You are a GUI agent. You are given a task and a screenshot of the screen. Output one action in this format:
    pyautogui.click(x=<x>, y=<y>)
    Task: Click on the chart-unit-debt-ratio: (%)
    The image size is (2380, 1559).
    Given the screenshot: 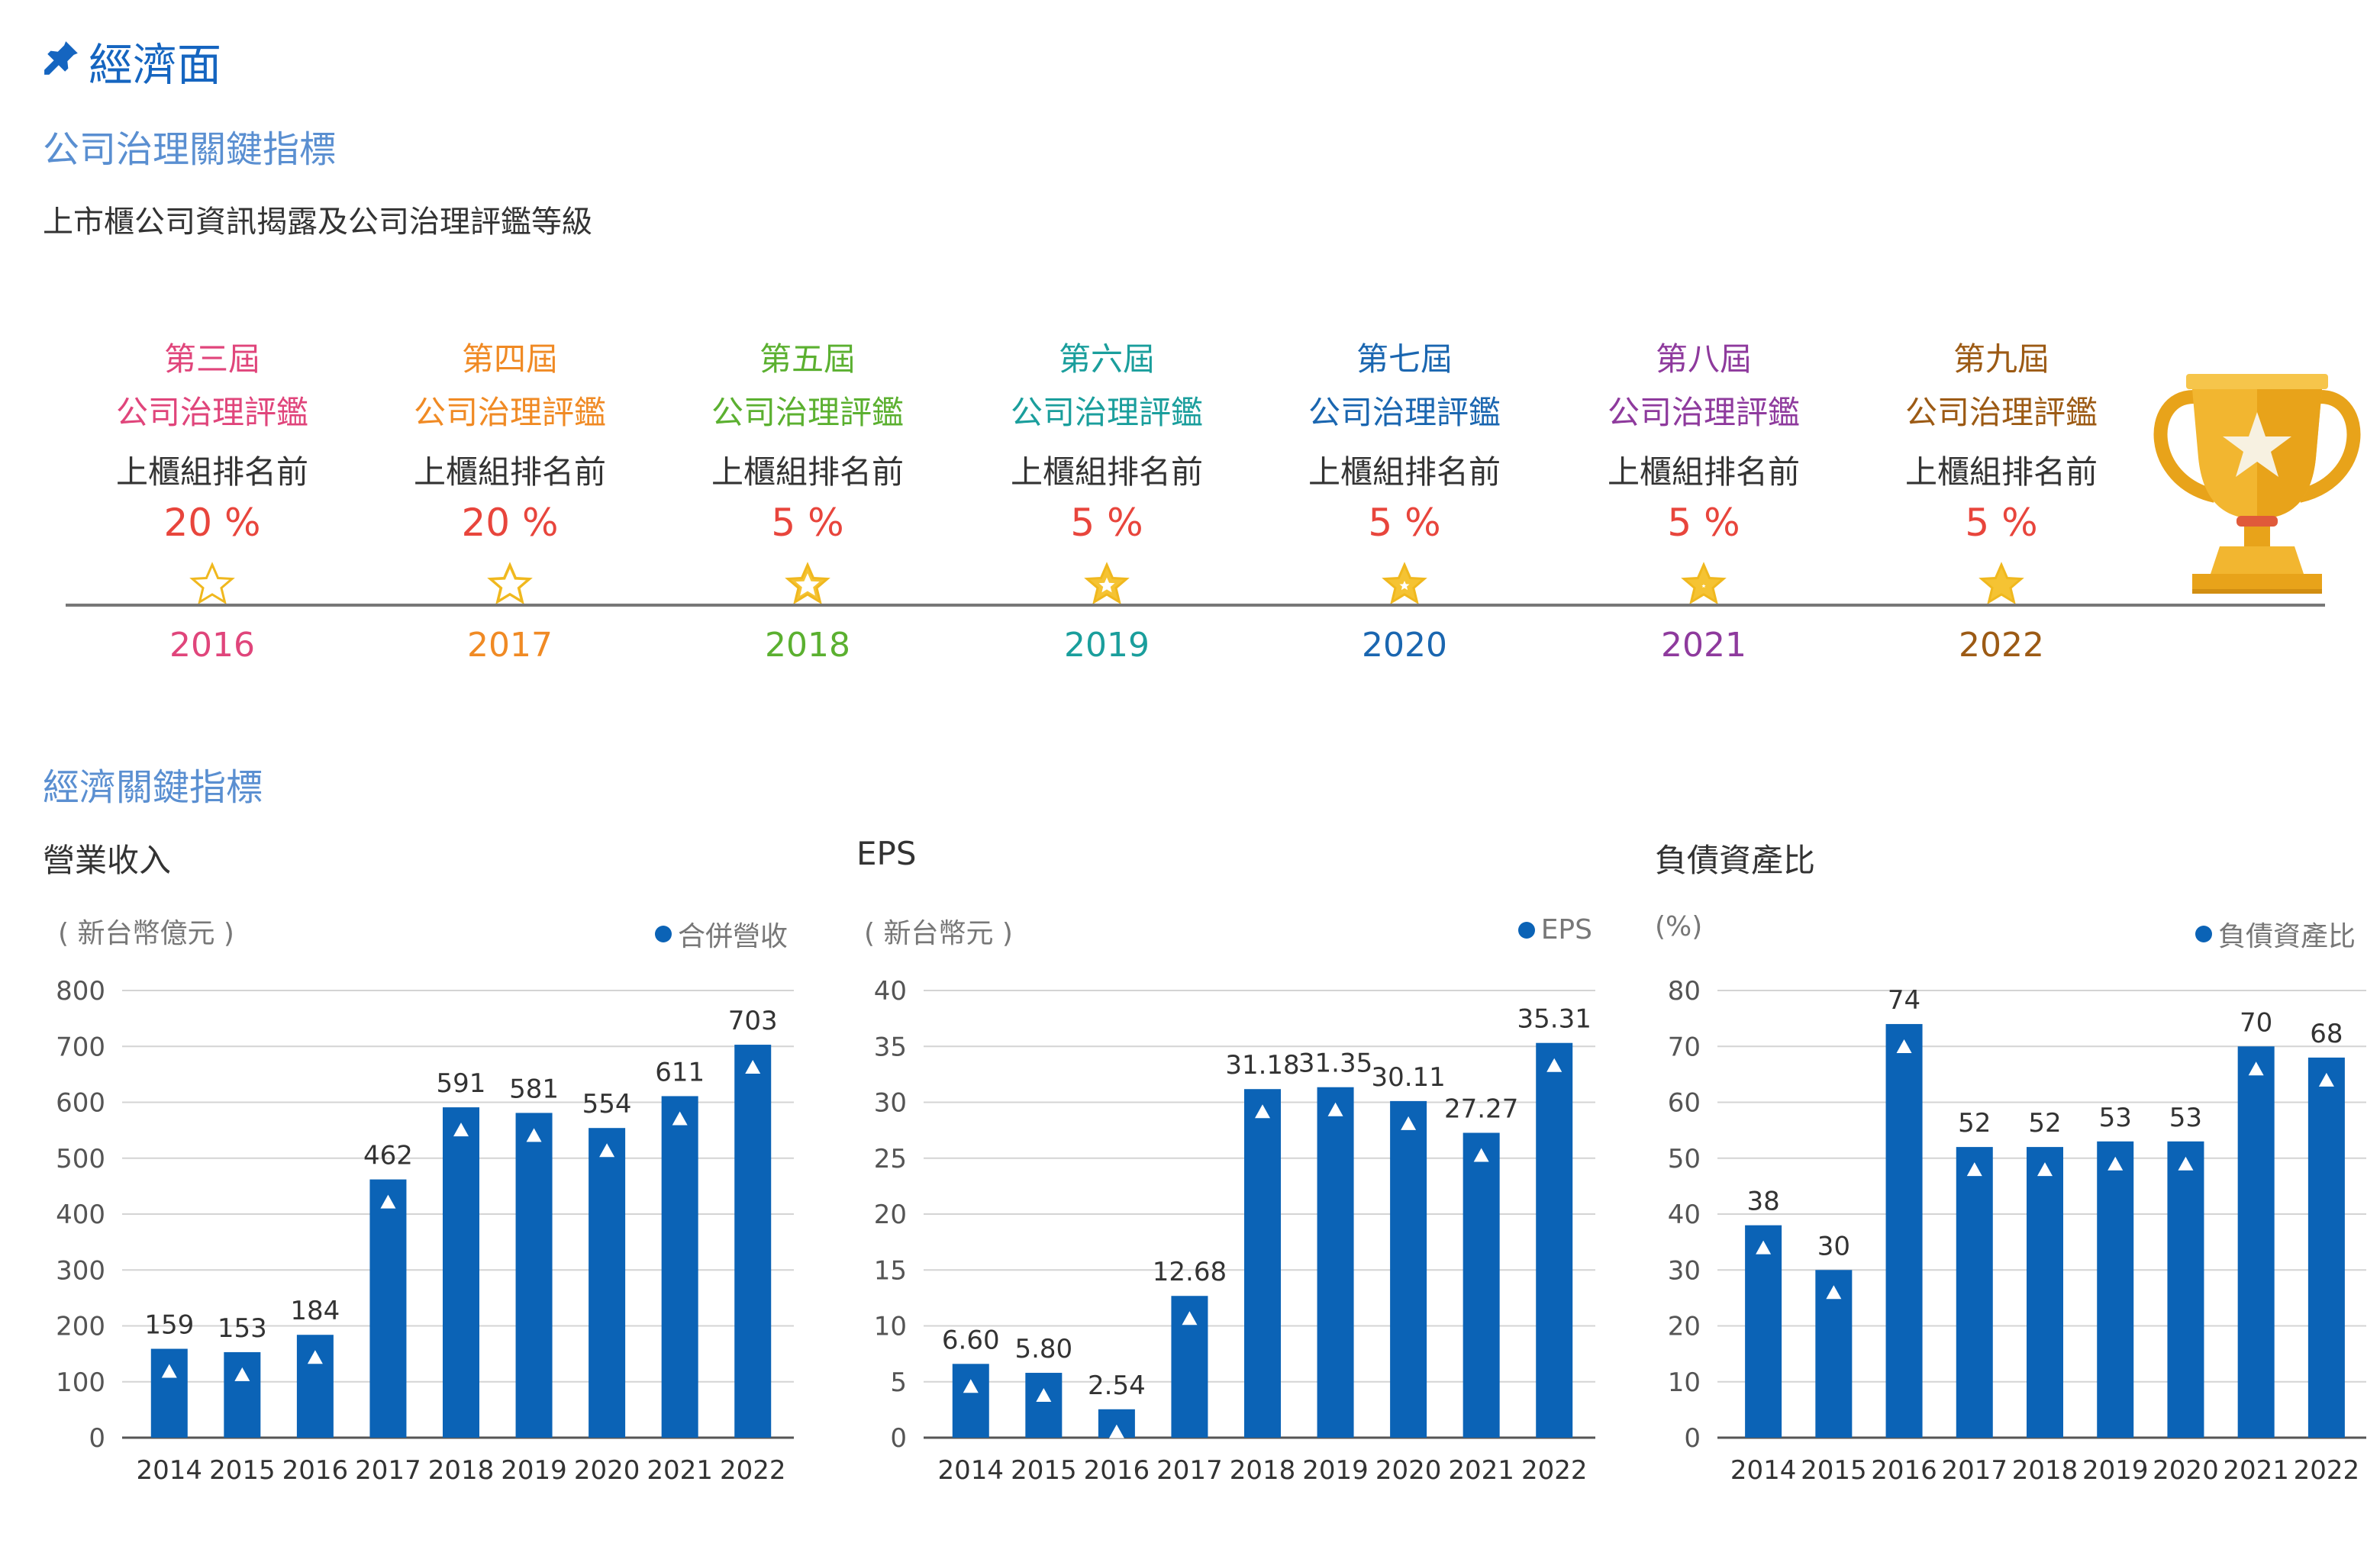 What is the action you would take?
    pyautogui.click(x=1679, y=926)
    